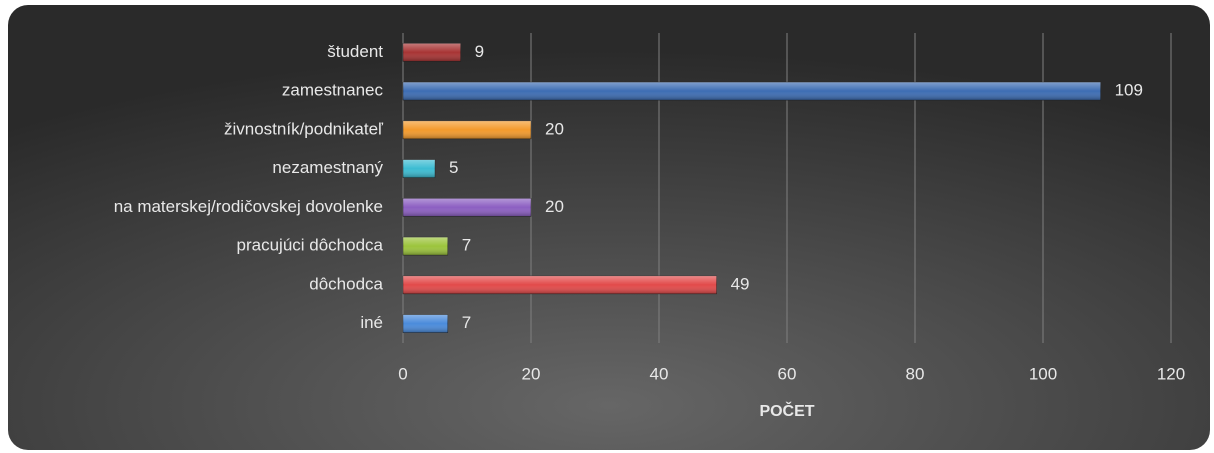  What do you see at coordinates (333, 90) in the screenshot?
I see `y-tick-label: zamestnanec` at bounding box center [333, 90].